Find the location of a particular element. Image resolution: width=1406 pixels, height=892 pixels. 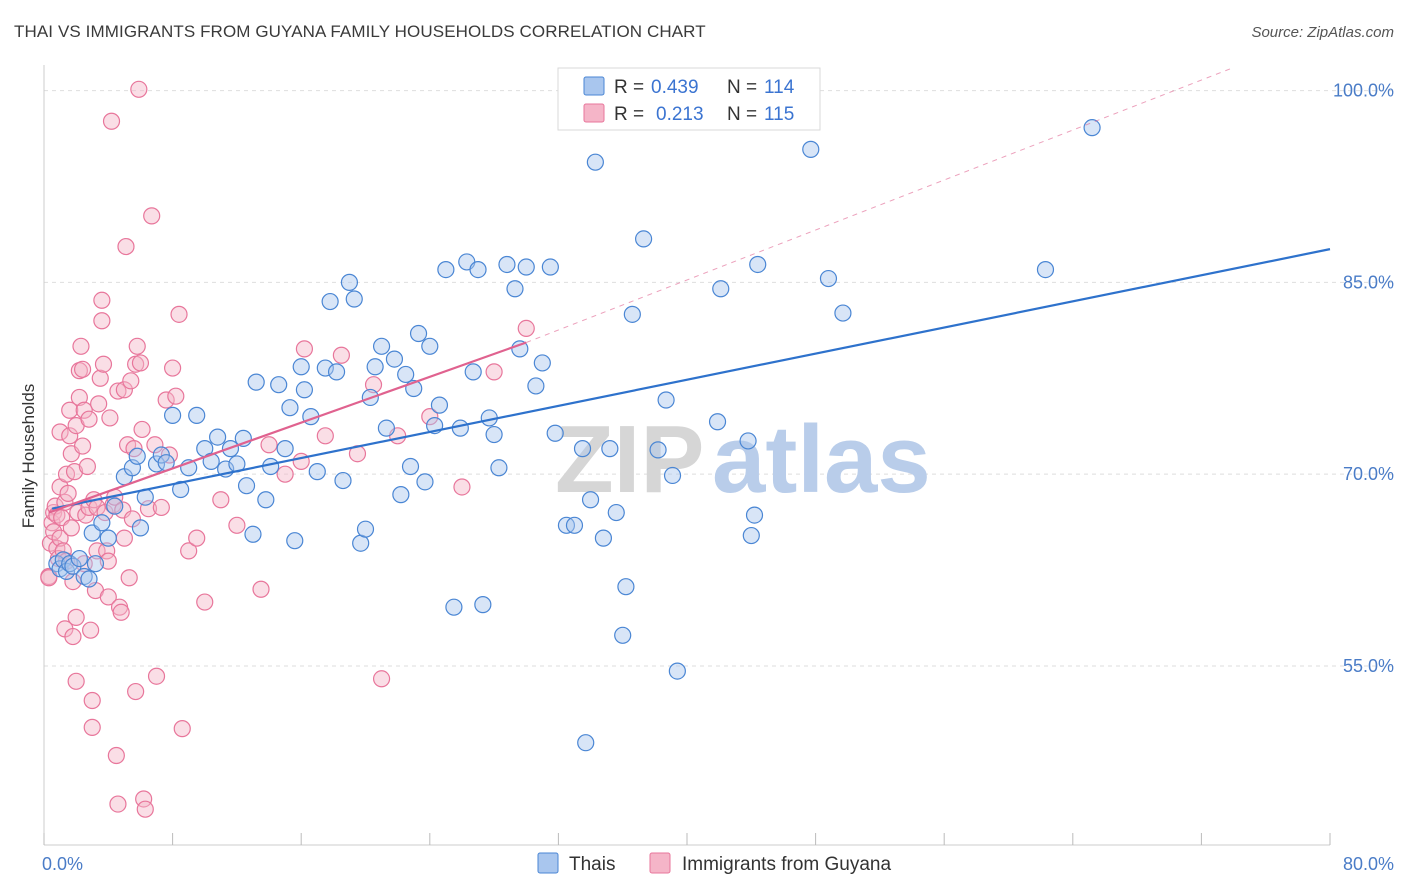

series-legend-label-thais: Thais is located at coordinates (592, 864).